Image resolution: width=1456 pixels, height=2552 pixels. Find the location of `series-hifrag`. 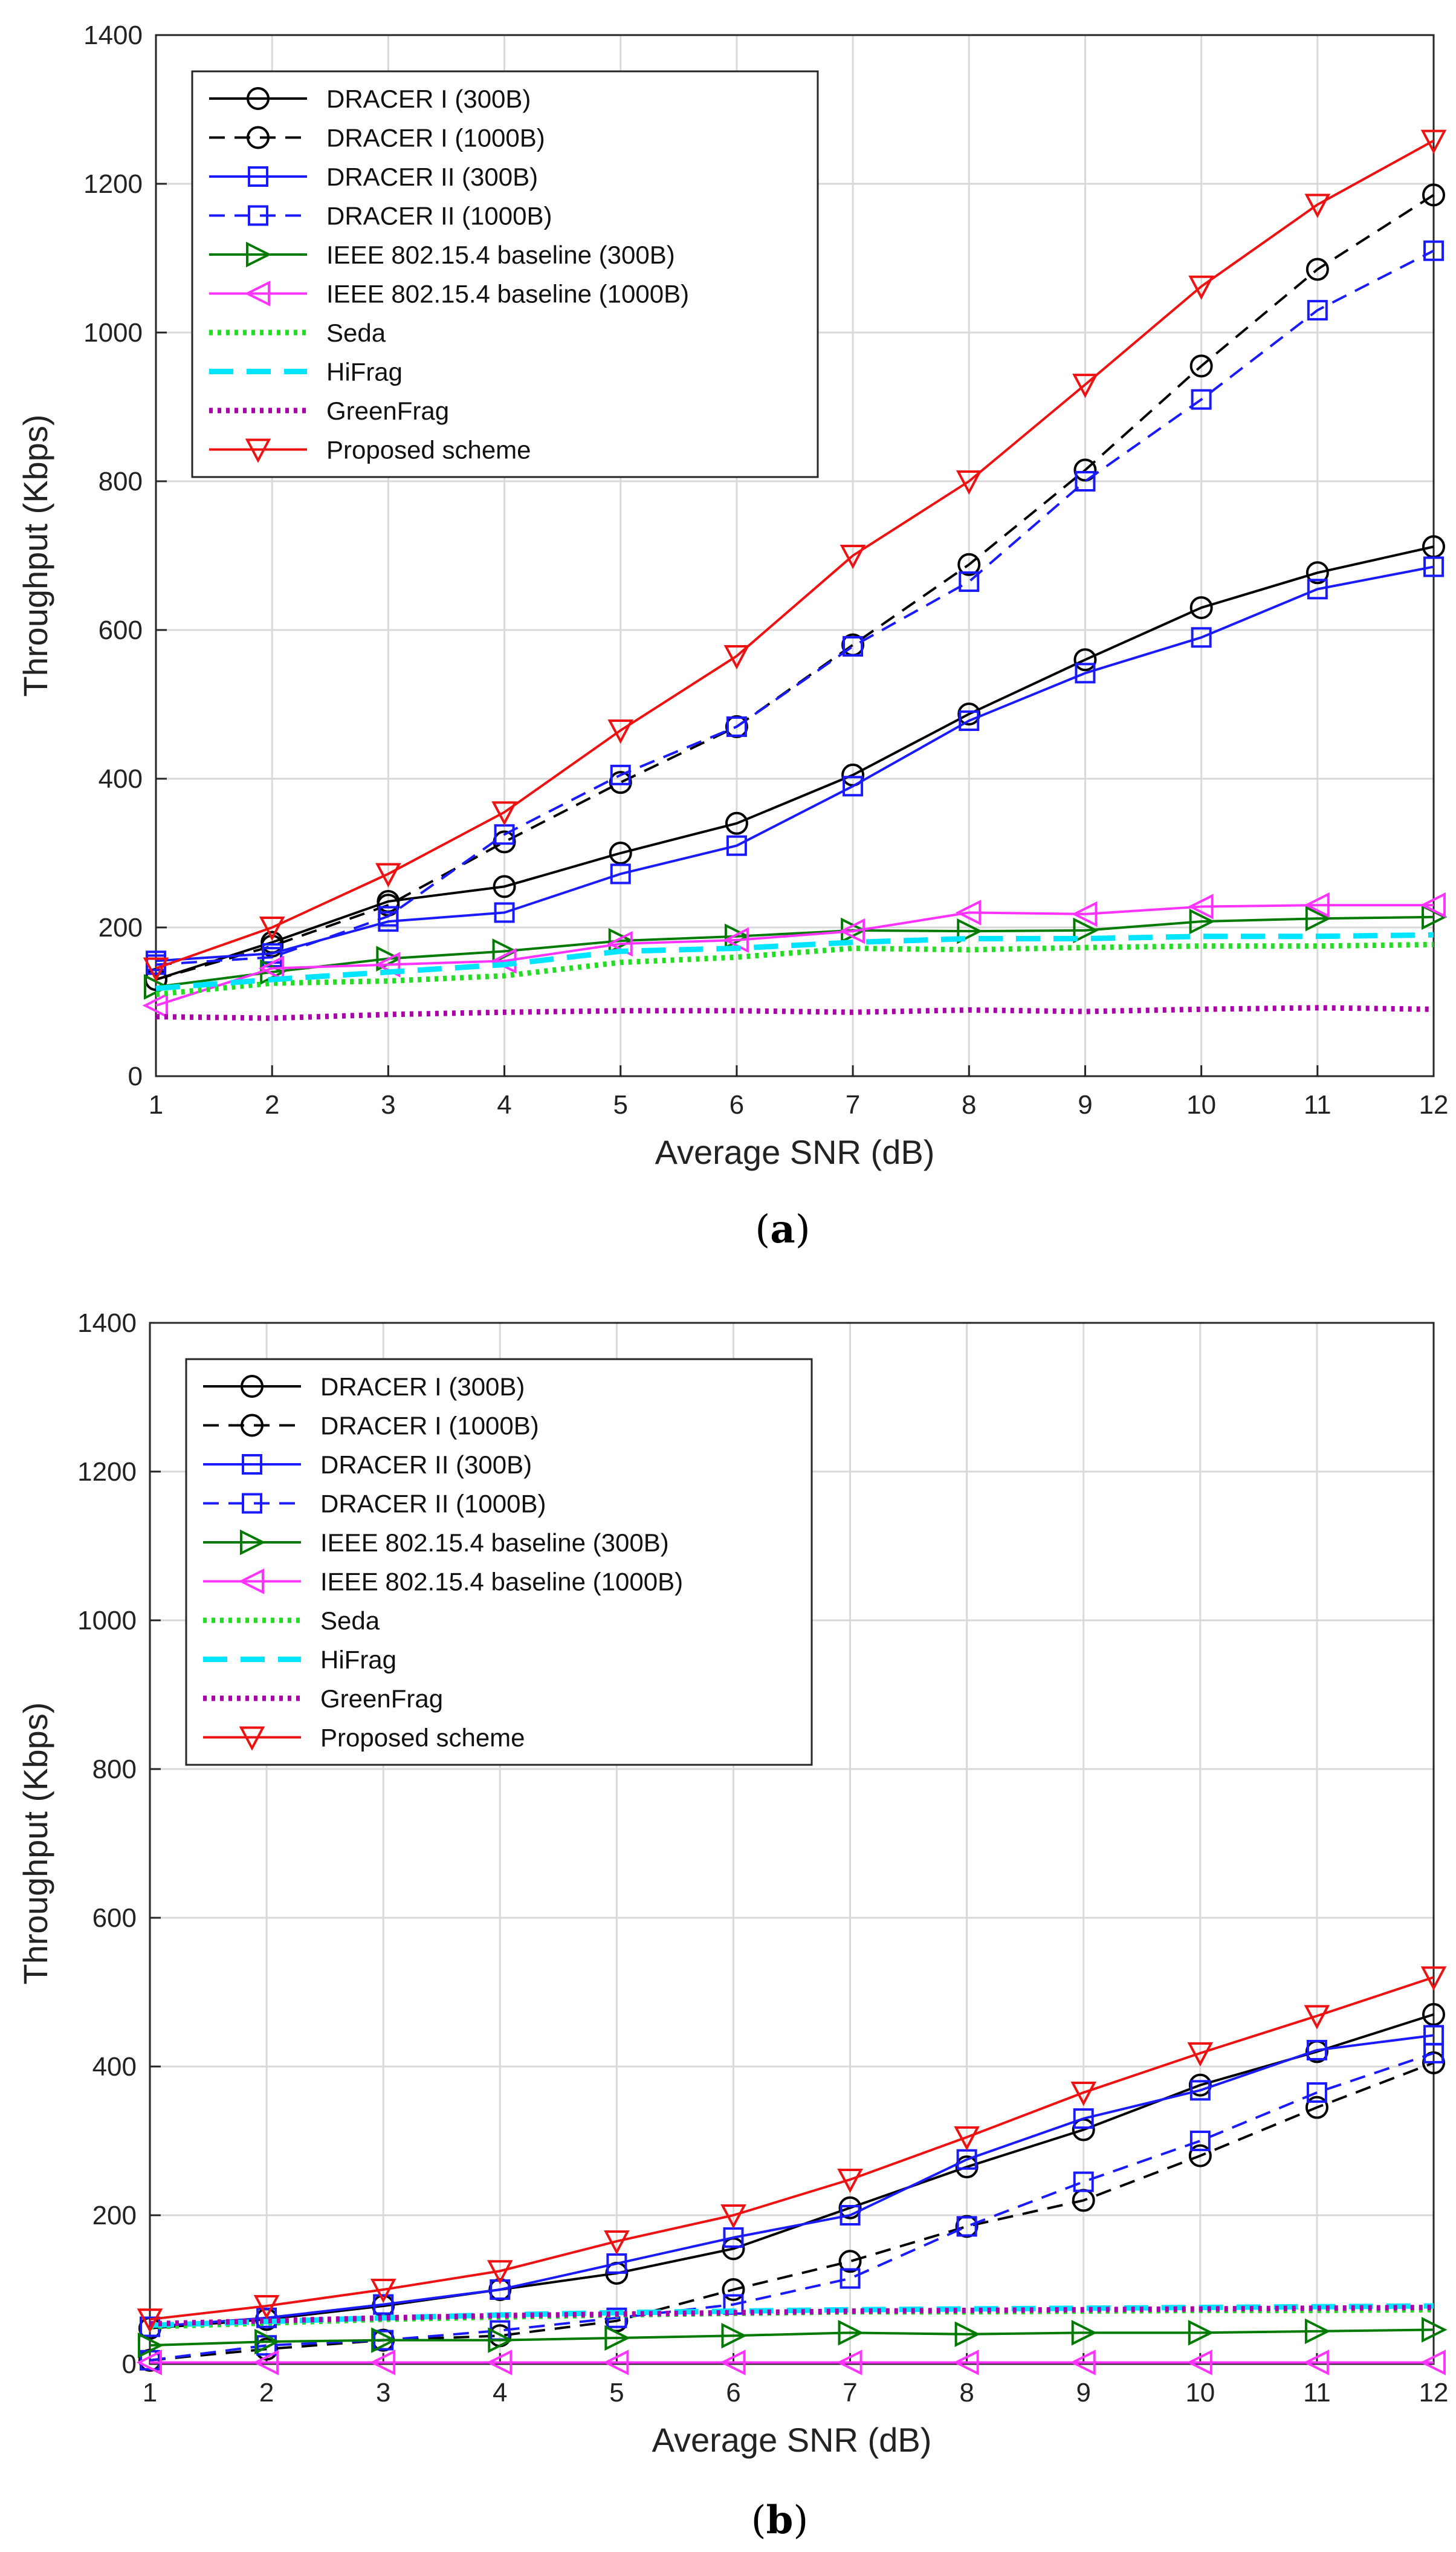

series-hifrag is located at coordinates (792, 2315).